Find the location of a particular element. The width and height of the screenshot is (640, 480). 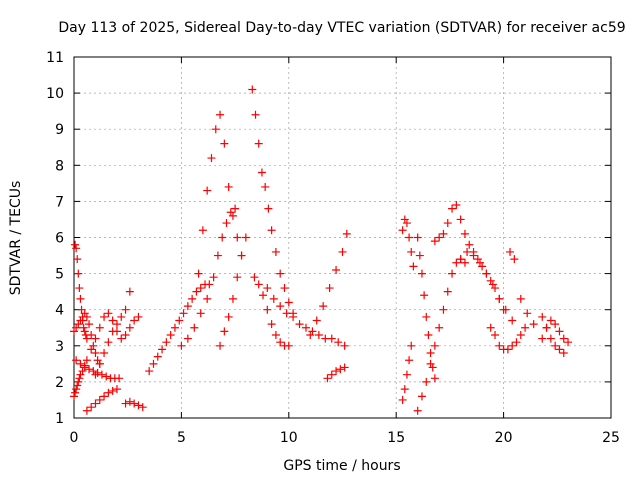

y-tick-label: 3 is located at coordinates (59, 347).